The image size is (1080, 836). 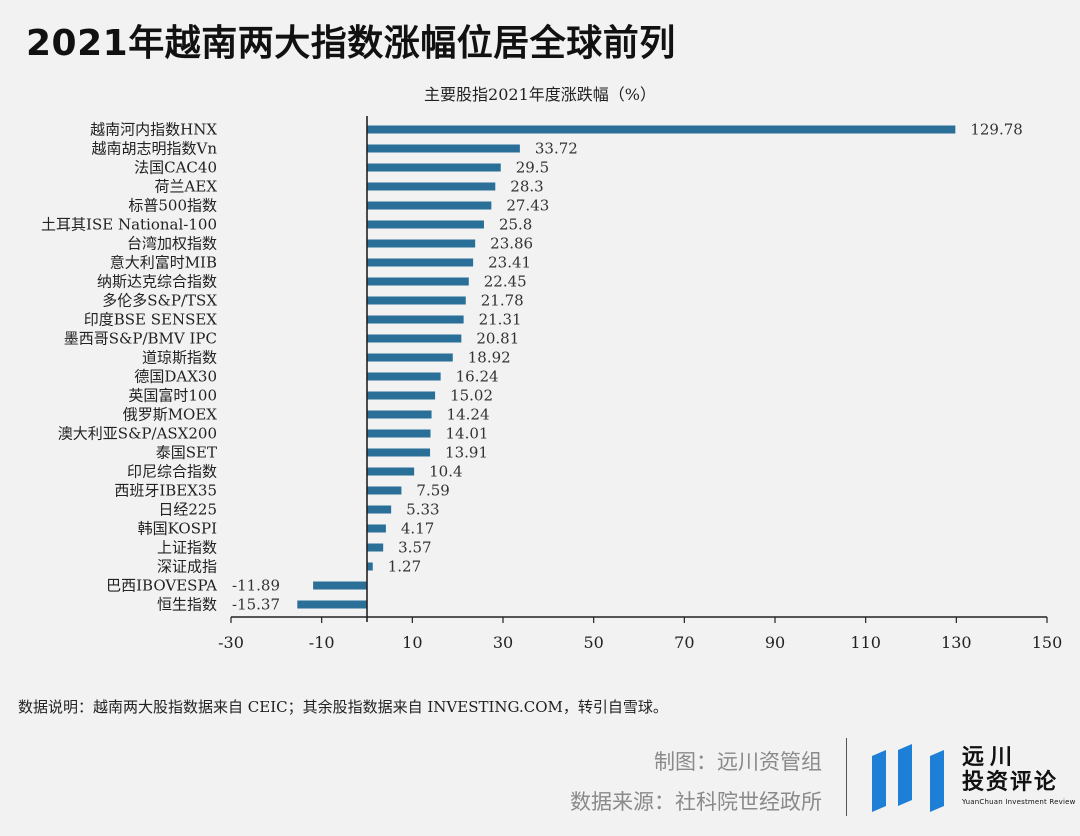 What do you see at coordinates (175, 168) in the screenshot?
I see `category-label: 法国CAC40` at bounding box center [175, 168].